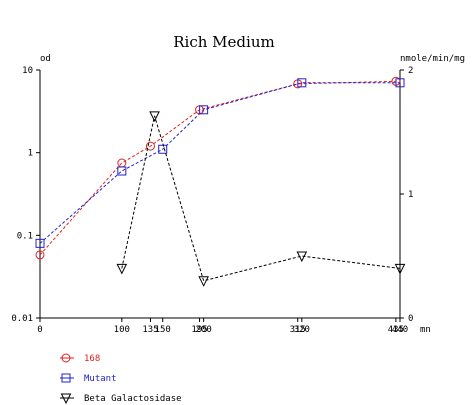 The height and width of the screenshot is (405, 472). Describe the element at coordinates (80, 358) in the screenshot. I see `legend-entry: 168` at that location.